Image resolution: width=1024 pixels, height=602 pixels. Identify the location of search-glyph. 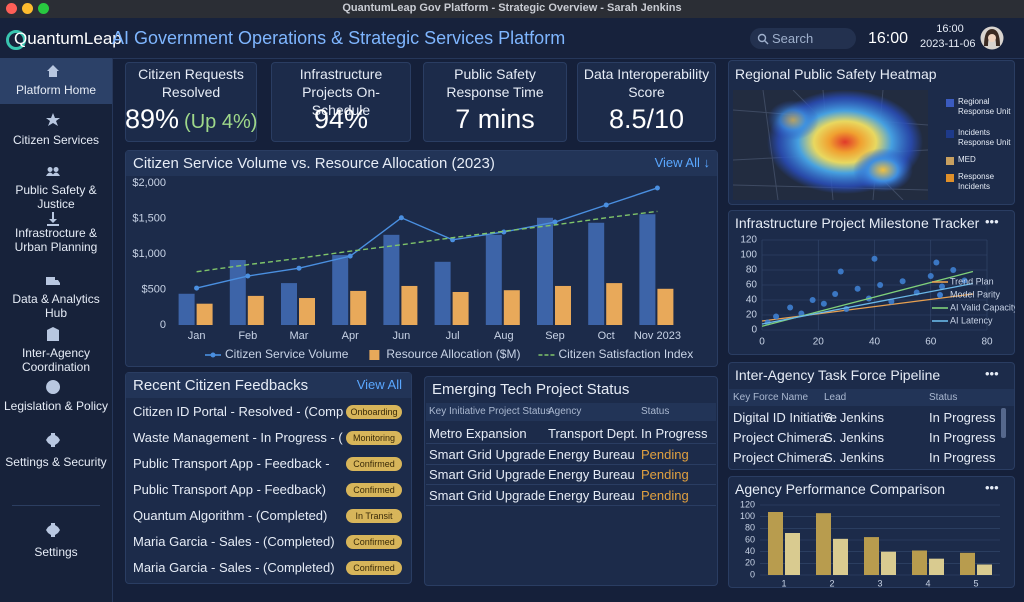
(762, 38).